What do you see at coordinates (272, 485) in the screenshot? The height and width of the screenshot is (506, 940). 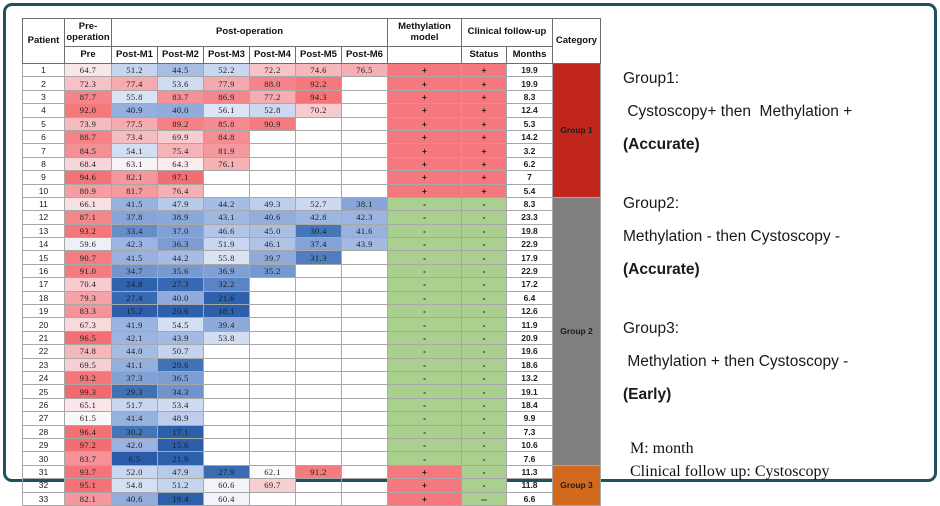 I see `value-cell-post-m4: 69.7` at bounding box center [272, 485].